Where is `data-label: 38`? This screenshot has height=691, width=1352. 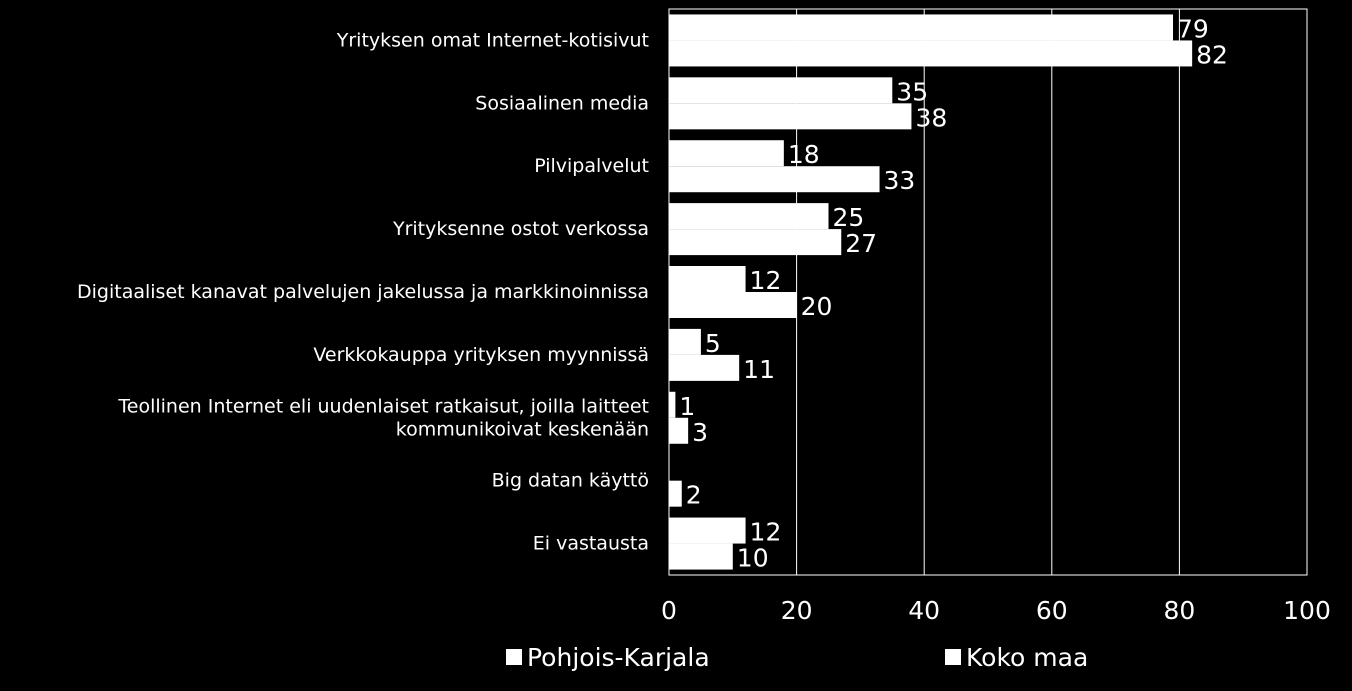 data-label: 38 is located at coordinates (931, 117).